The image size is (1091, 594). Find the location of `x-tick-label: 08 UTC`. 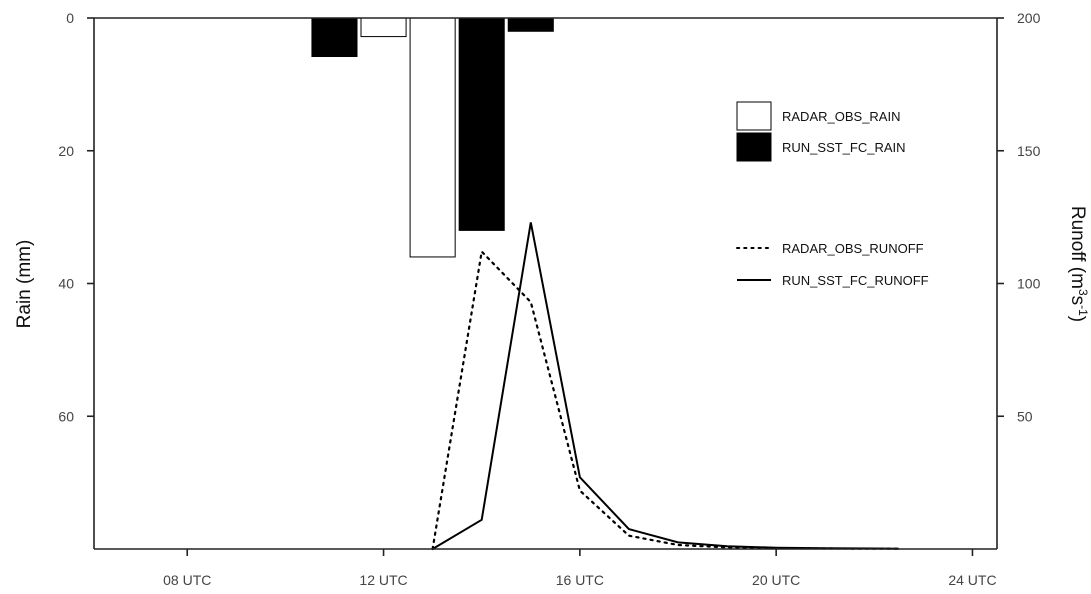

x-tick-label: 08 UTC is located at coordinates (187, 580).